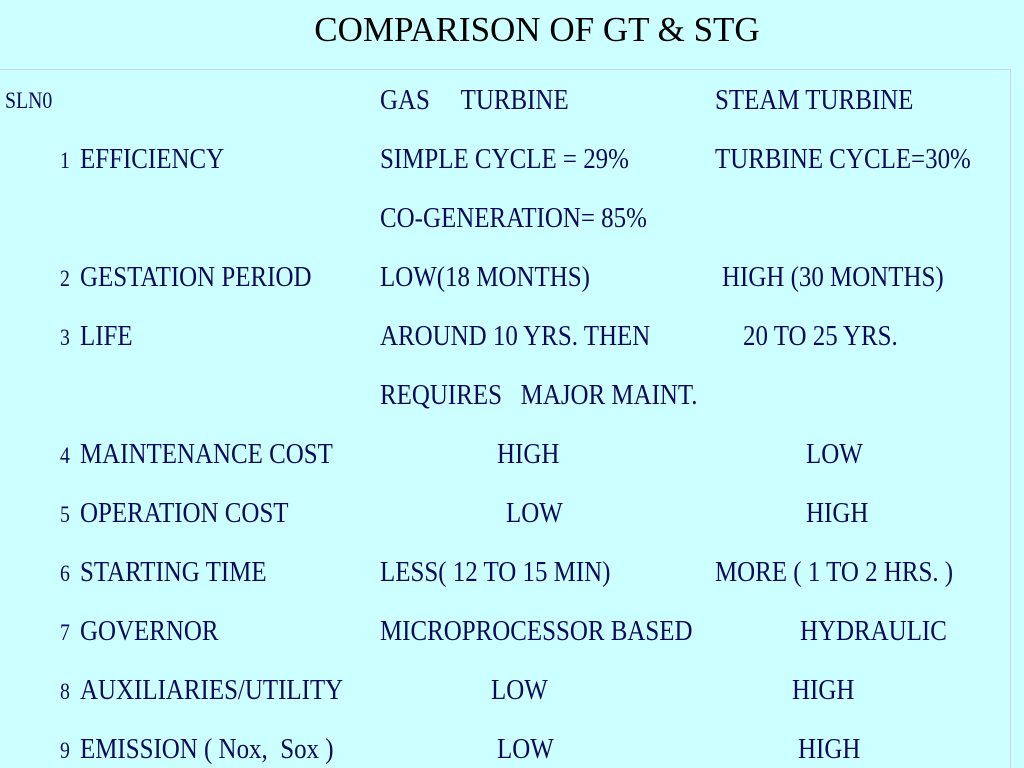 The height and width of the screenshot is (768, 1024). What do you see at coordinates (65, 691) in the screenshot?
I see `row-number: 8` at bounding box center [65, 691].